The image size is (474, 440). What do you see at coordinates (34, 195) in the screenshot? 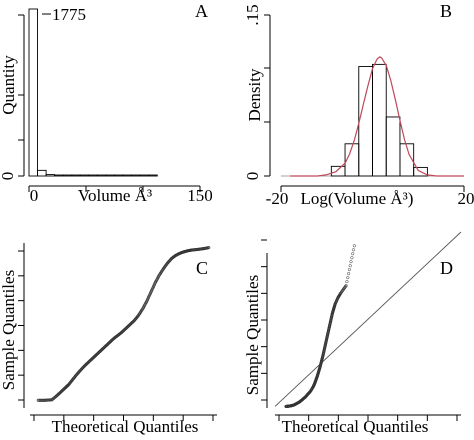
I see `panel-a-xtick-label-0: 0` at bounding box center [34, 195].